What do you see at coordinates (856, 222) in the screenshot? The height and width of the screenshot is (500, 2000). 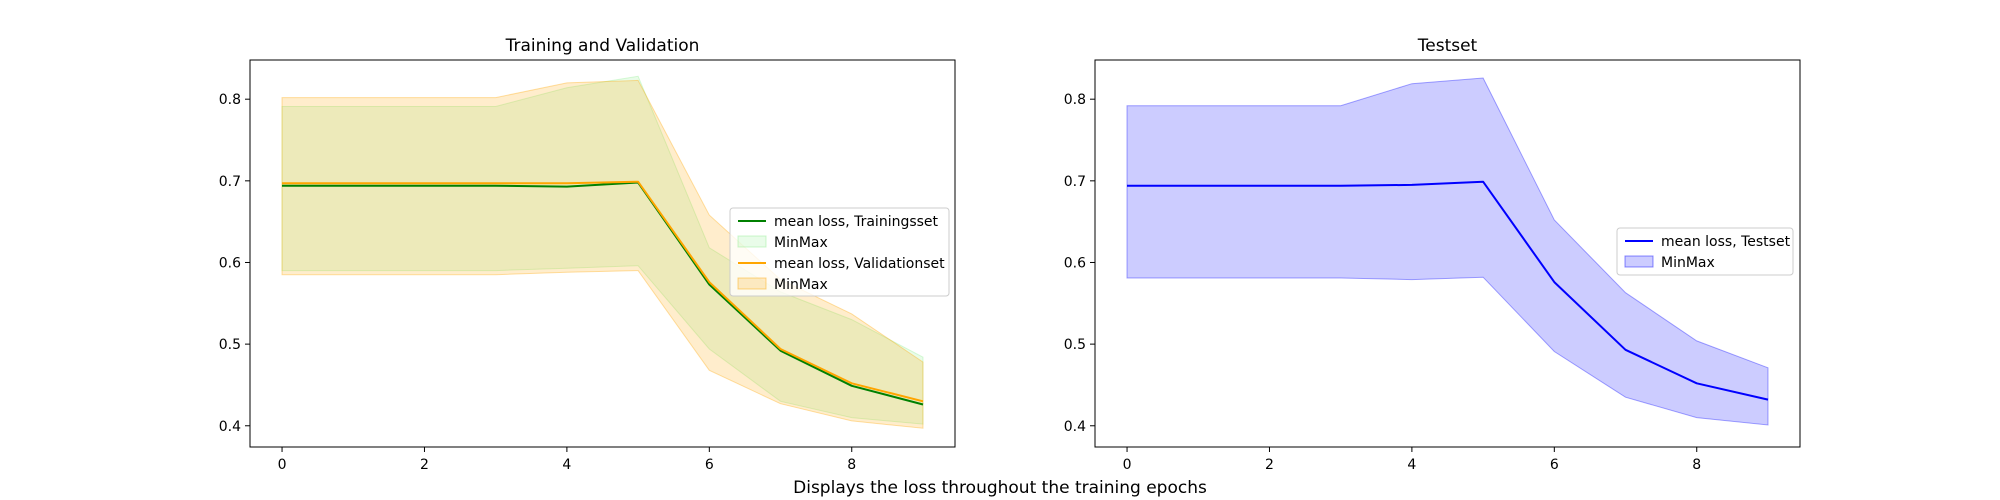 I see `legend-label: mean loss, Trainingsset` at bounding box center [856, 222].